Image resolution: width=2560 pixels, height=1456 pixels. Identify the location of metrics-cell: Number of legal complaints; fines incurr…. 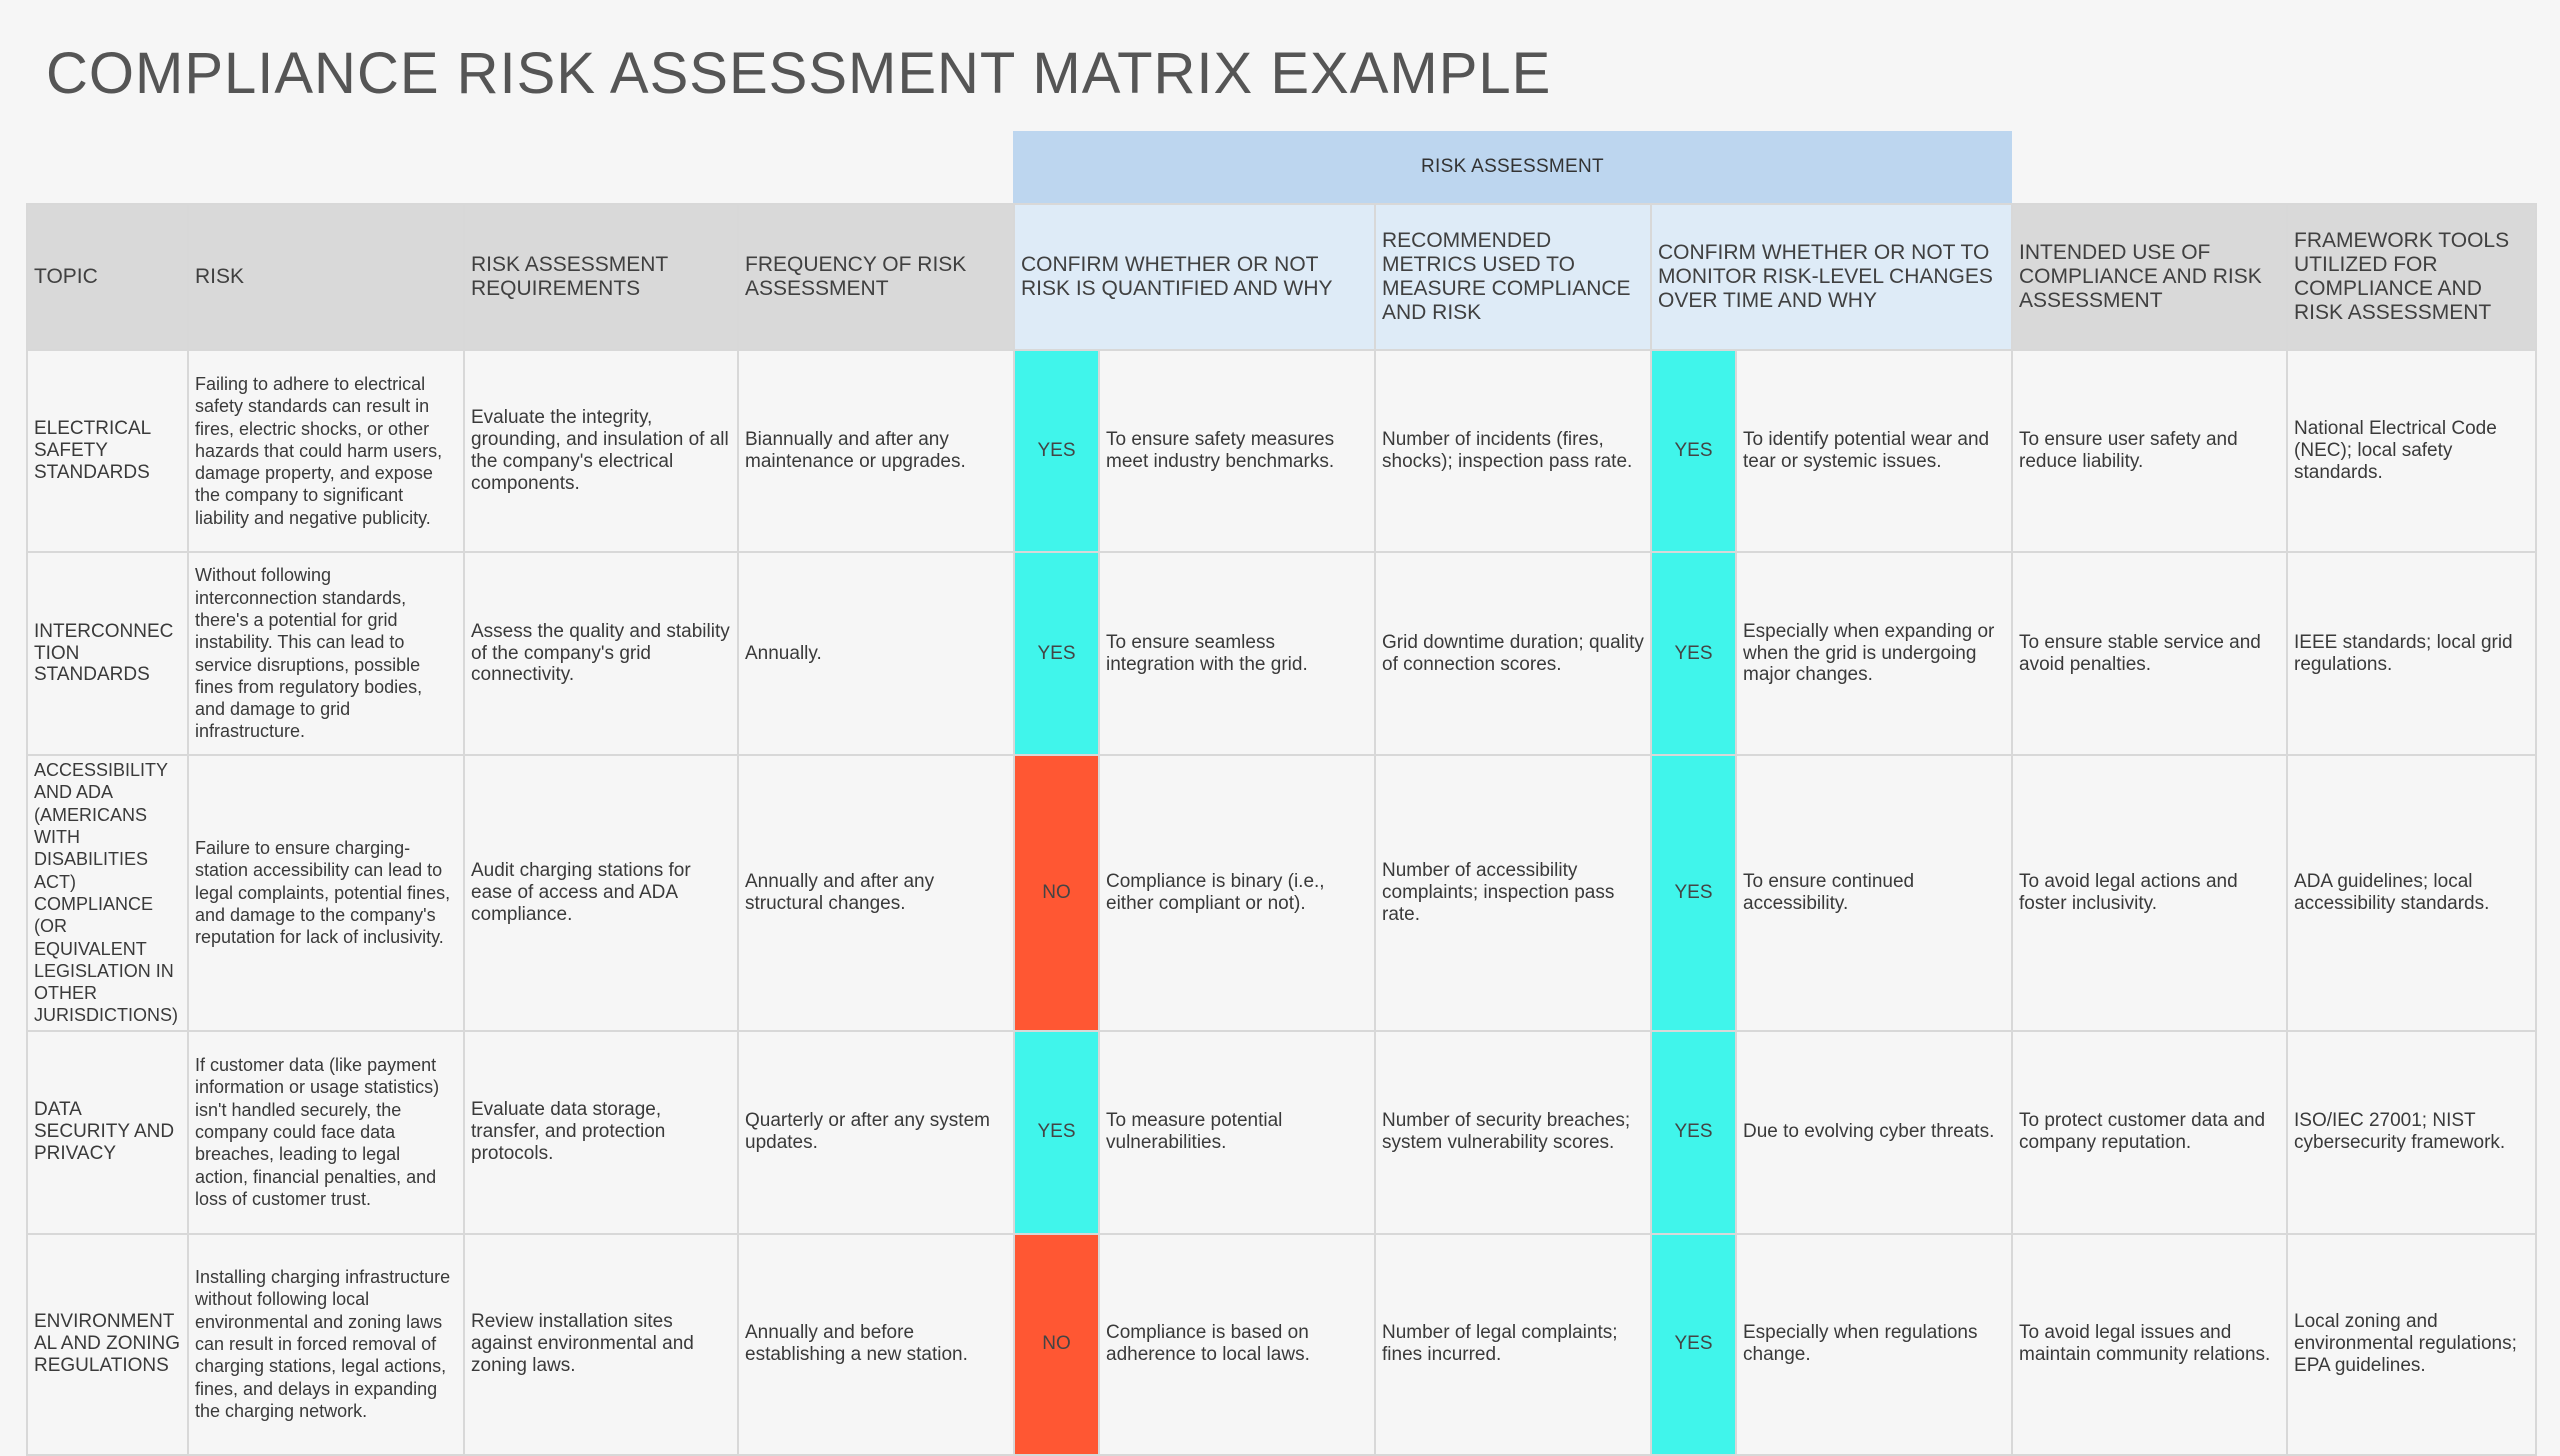
(1513, 1344).